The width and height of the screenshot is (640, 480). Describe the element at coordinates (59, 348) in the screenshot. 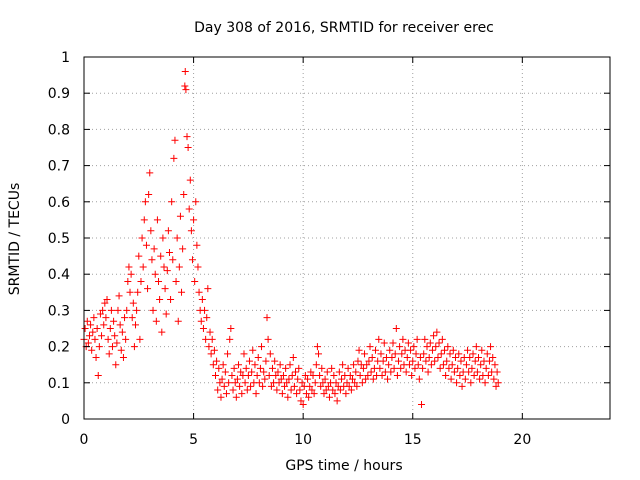

I see `y-tick-label: 0.2` at that location.